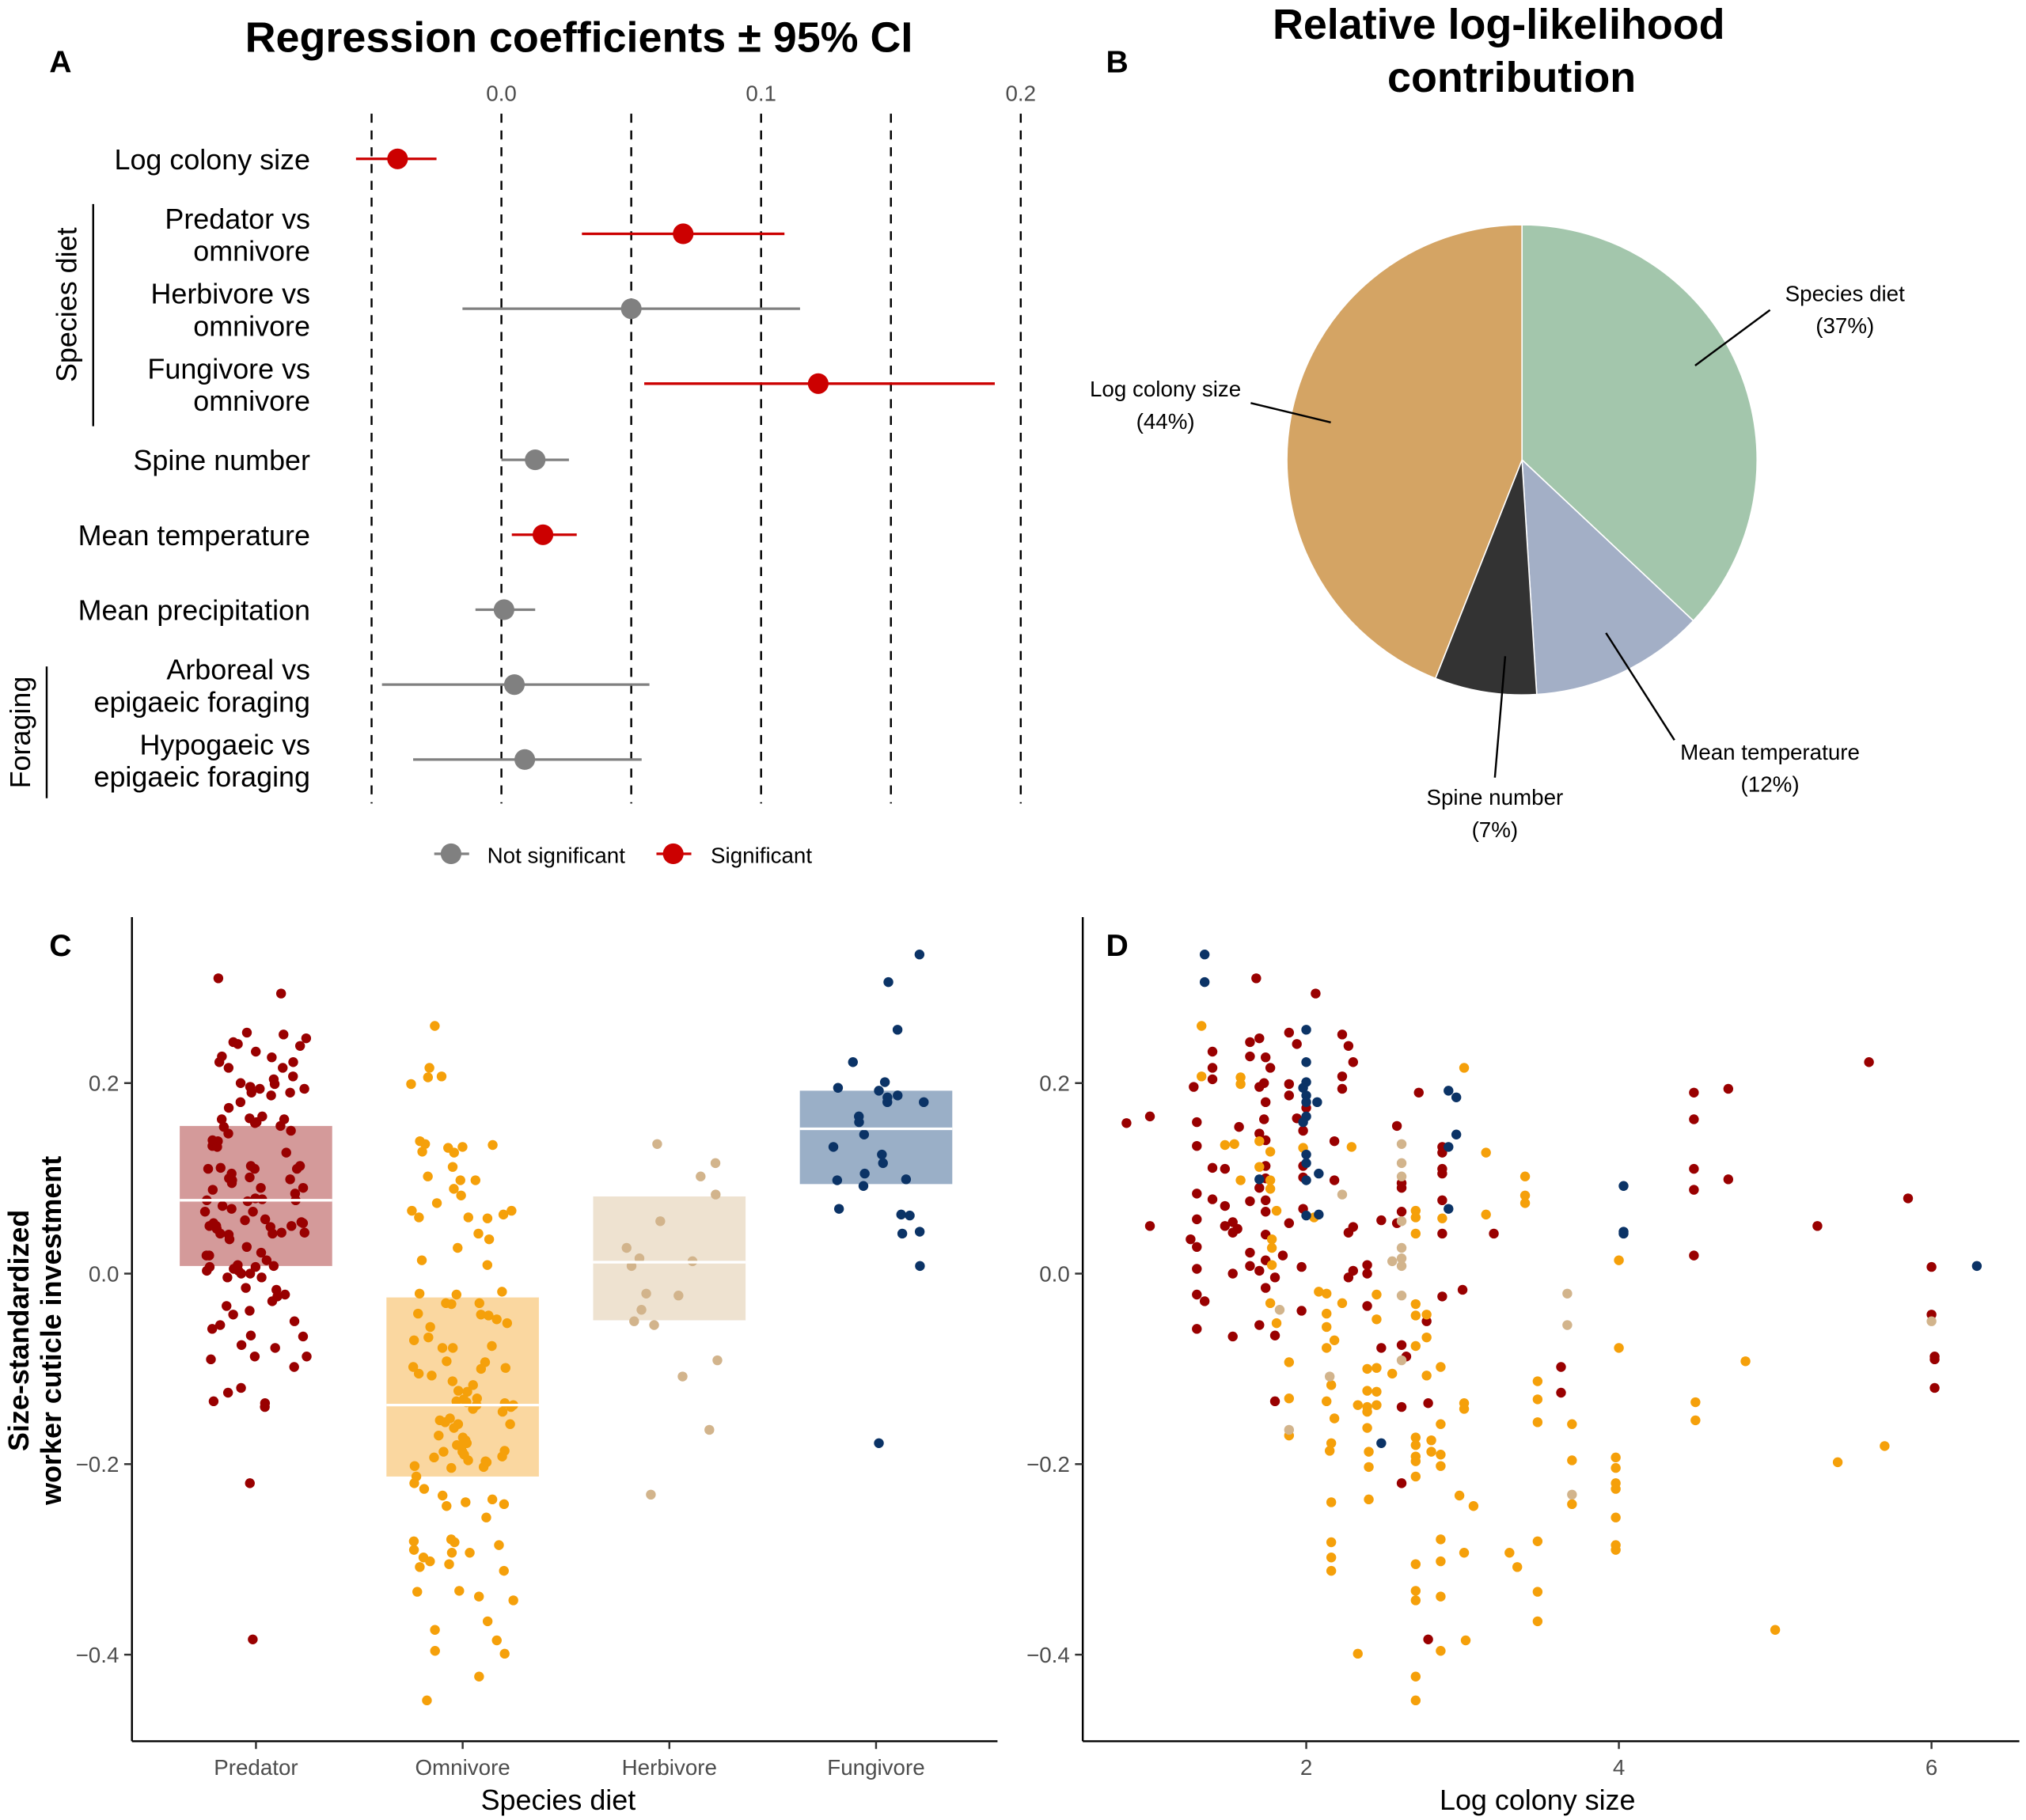 This screenshot has width=2026, height=1820. Describe the element at coordinates (1021, 93) in the screenshot. I see `x-tick-label: 0.2` at that location.